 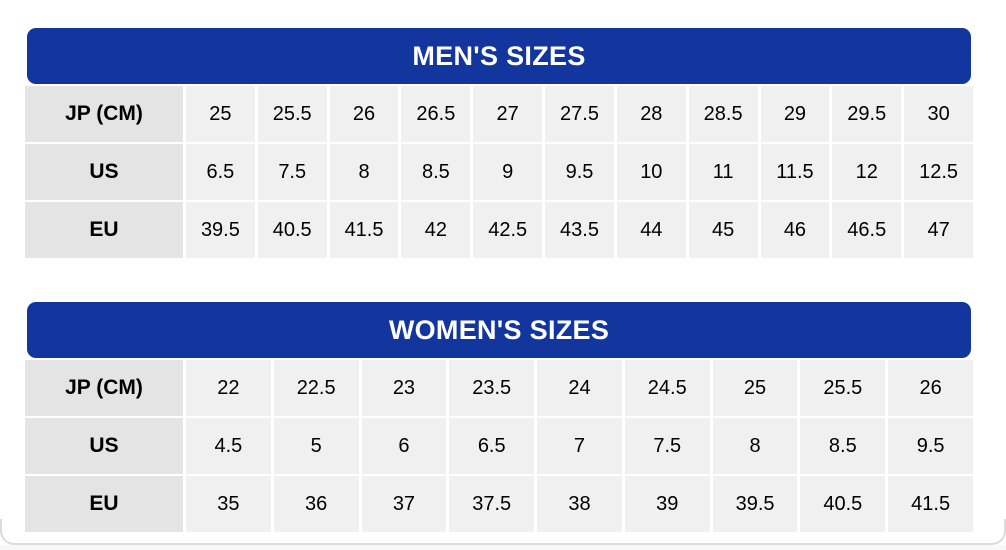 What do you see at coordinates (579, 504) in the screenshot?
I see `size-cell: 38` at bounding box center [579, 504].